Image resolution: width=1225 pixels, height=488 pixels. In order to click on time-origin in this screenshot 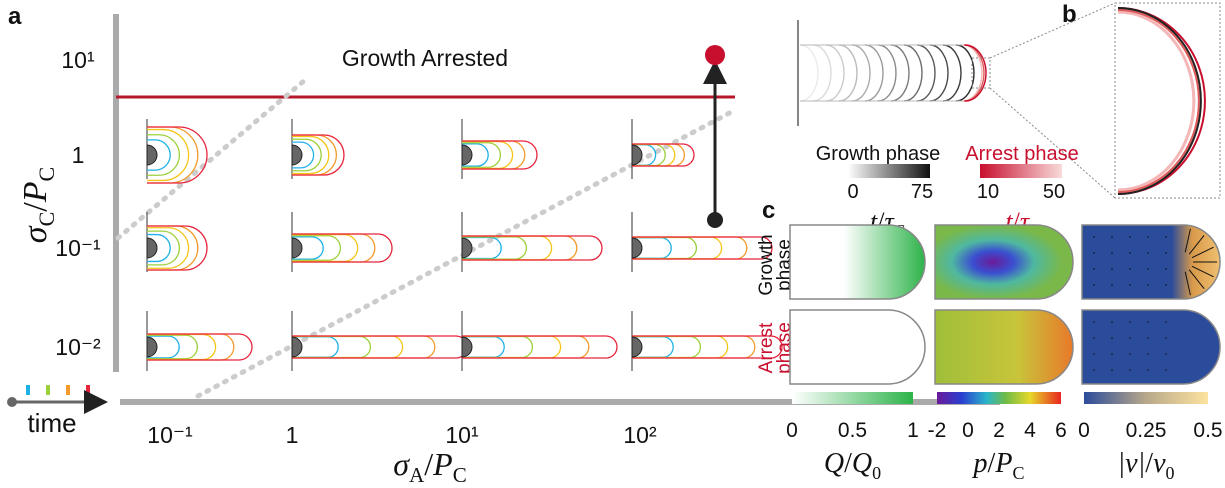, I will do `click(12, 402)`.